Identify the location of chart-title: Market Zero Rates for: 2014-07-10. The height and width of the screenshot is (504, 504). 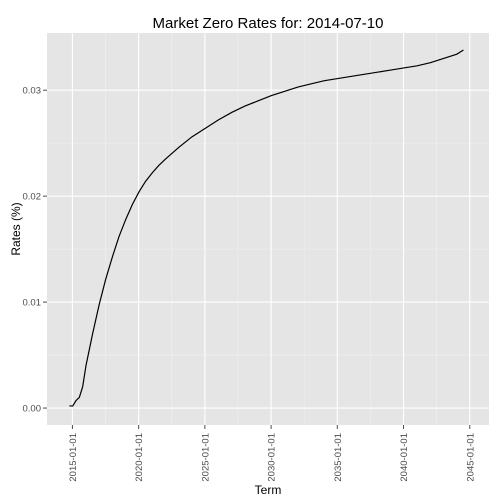
(268, 23).